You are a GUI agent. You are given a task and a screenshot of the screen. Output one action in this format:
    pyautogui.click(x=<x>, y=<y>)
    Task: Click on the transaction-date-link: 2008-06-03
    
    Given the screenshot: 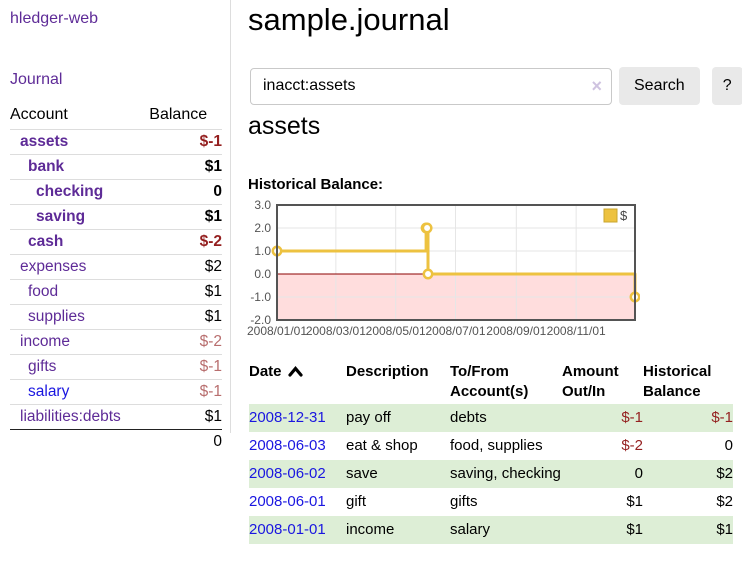 What is the action you would take?
    pyautogui.click(x=287, y=445)
    